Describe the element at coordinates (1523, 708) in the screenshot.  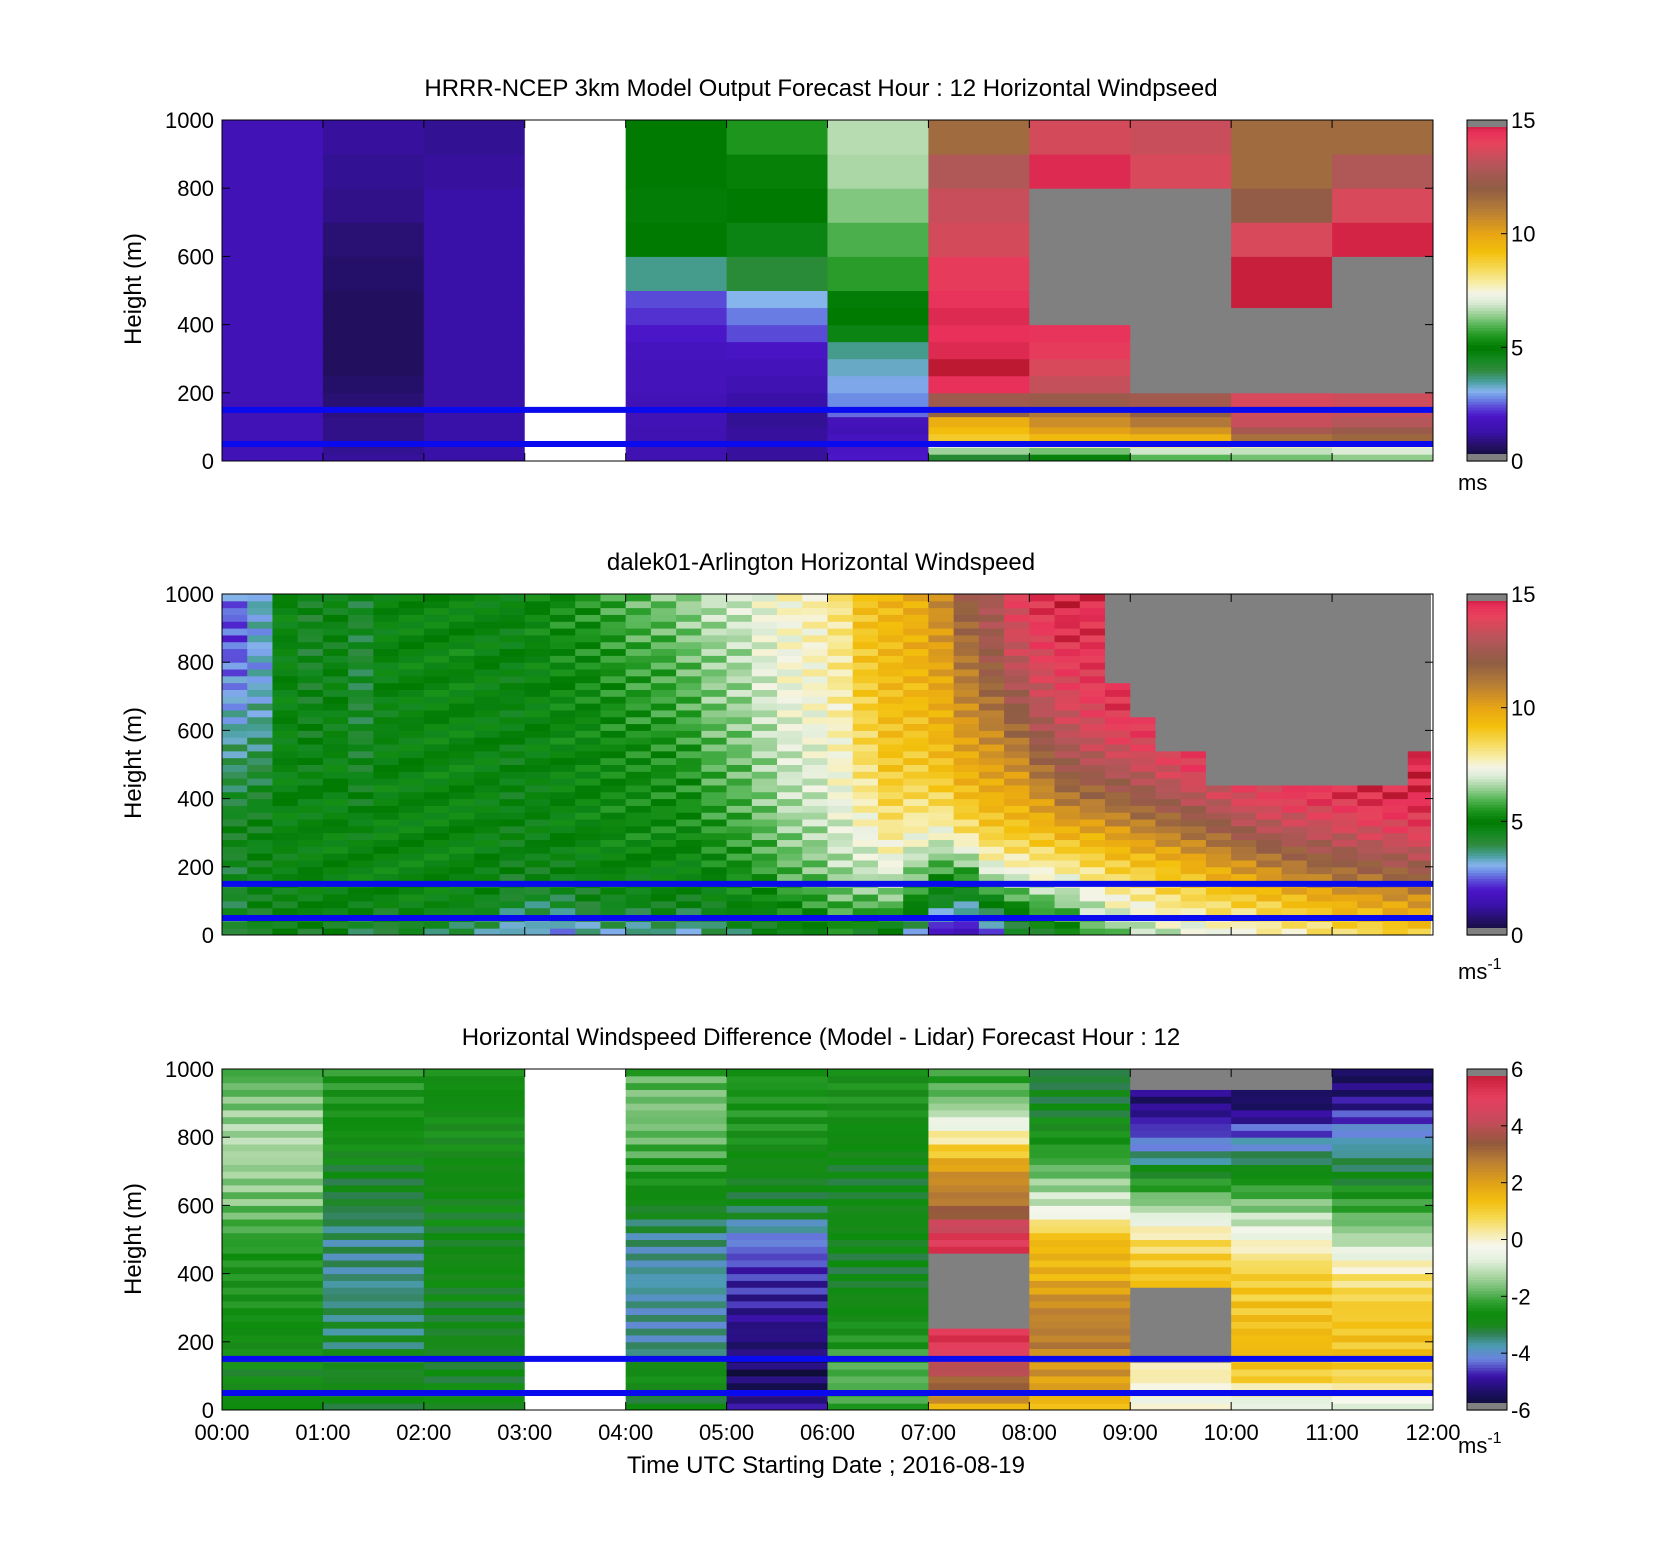
I see `colorbar-tick-label: 10` at that location.